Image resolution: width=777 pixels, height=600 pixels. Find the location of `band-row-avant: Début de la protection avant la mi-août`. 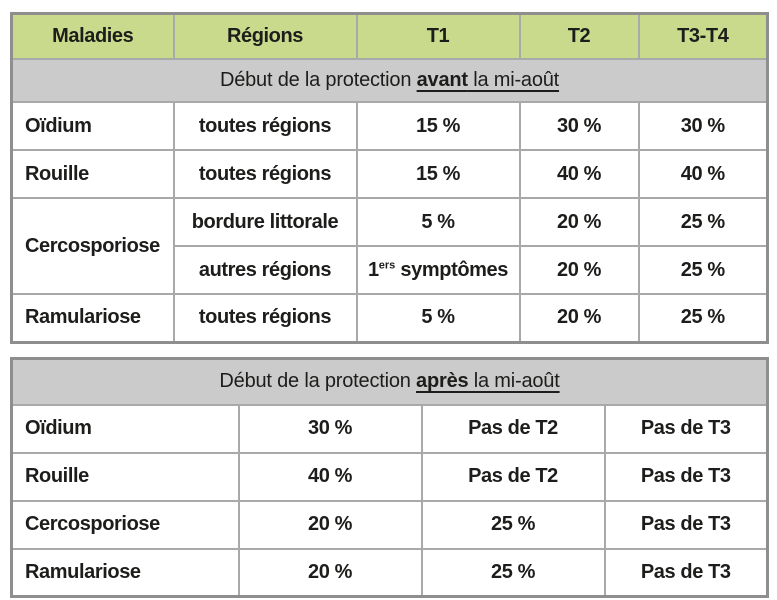

band-row-avant: Début de la protection avant la mi-août is located at coordinates (389, 80).